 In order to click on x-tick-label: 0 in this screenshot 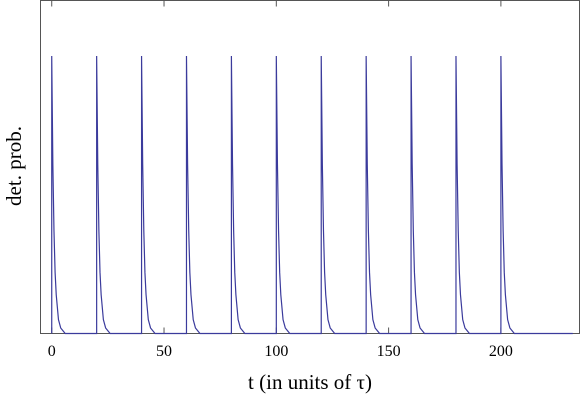, I will do `click(52, 351)`.